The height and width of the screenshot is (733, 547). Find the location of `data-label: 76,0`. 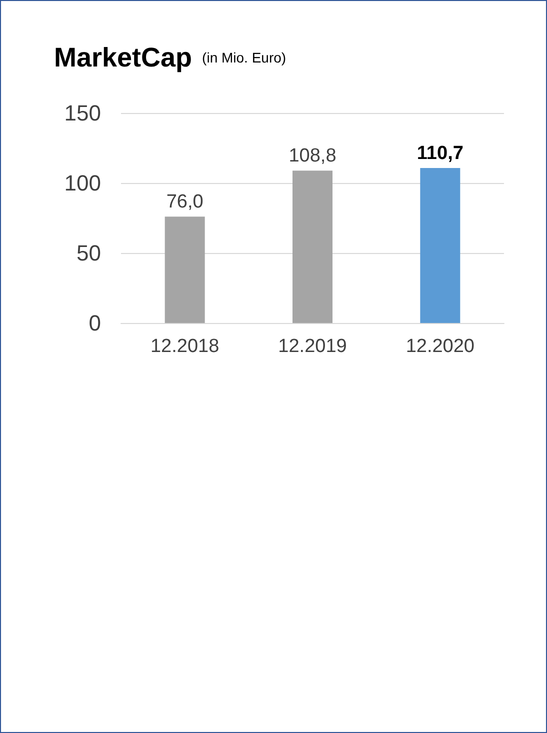

data-label: 76,0 is located at coordinates (185, 202).